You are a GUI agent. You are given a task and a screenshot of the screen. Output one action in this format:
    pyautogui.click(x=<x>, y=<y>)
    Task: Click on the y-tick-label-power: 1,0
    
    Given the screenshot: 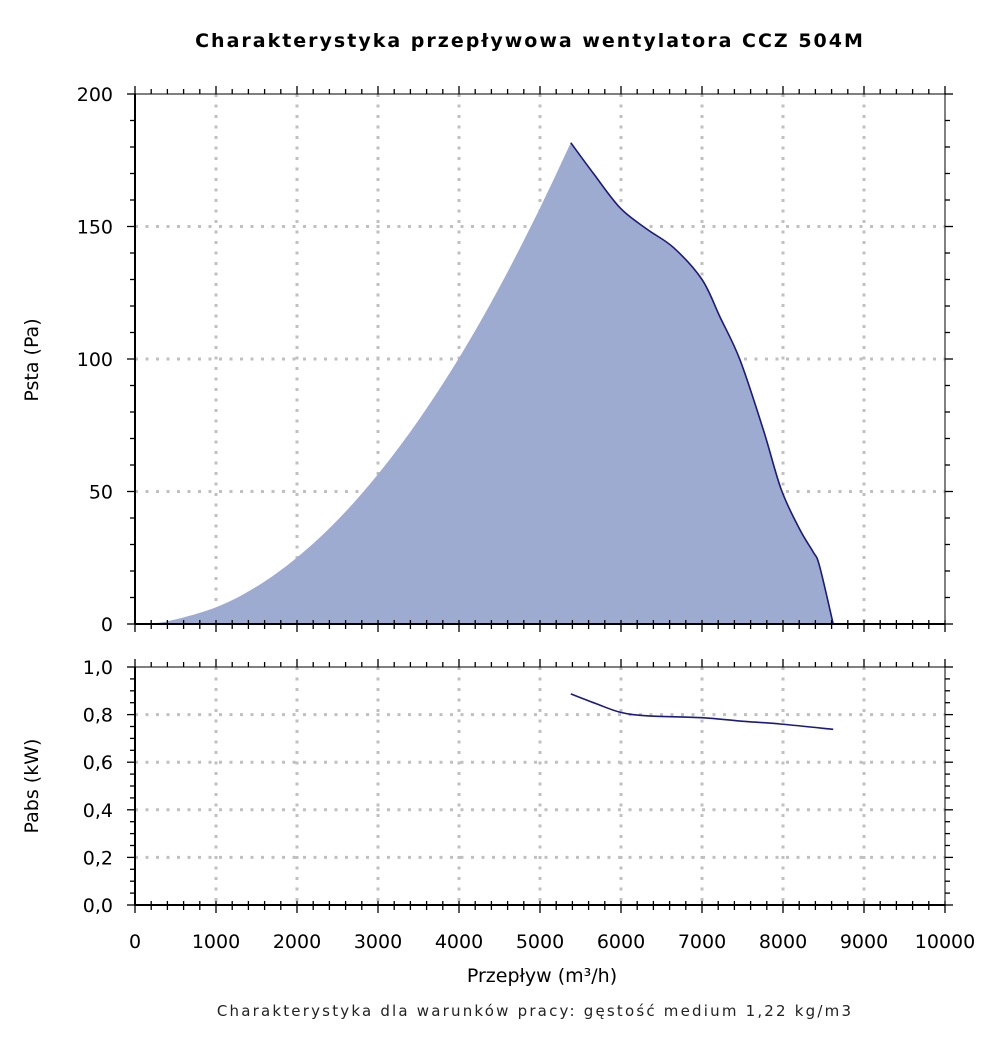 What is the action you would take?
    pyautogui.click(x=98, y=668)
    